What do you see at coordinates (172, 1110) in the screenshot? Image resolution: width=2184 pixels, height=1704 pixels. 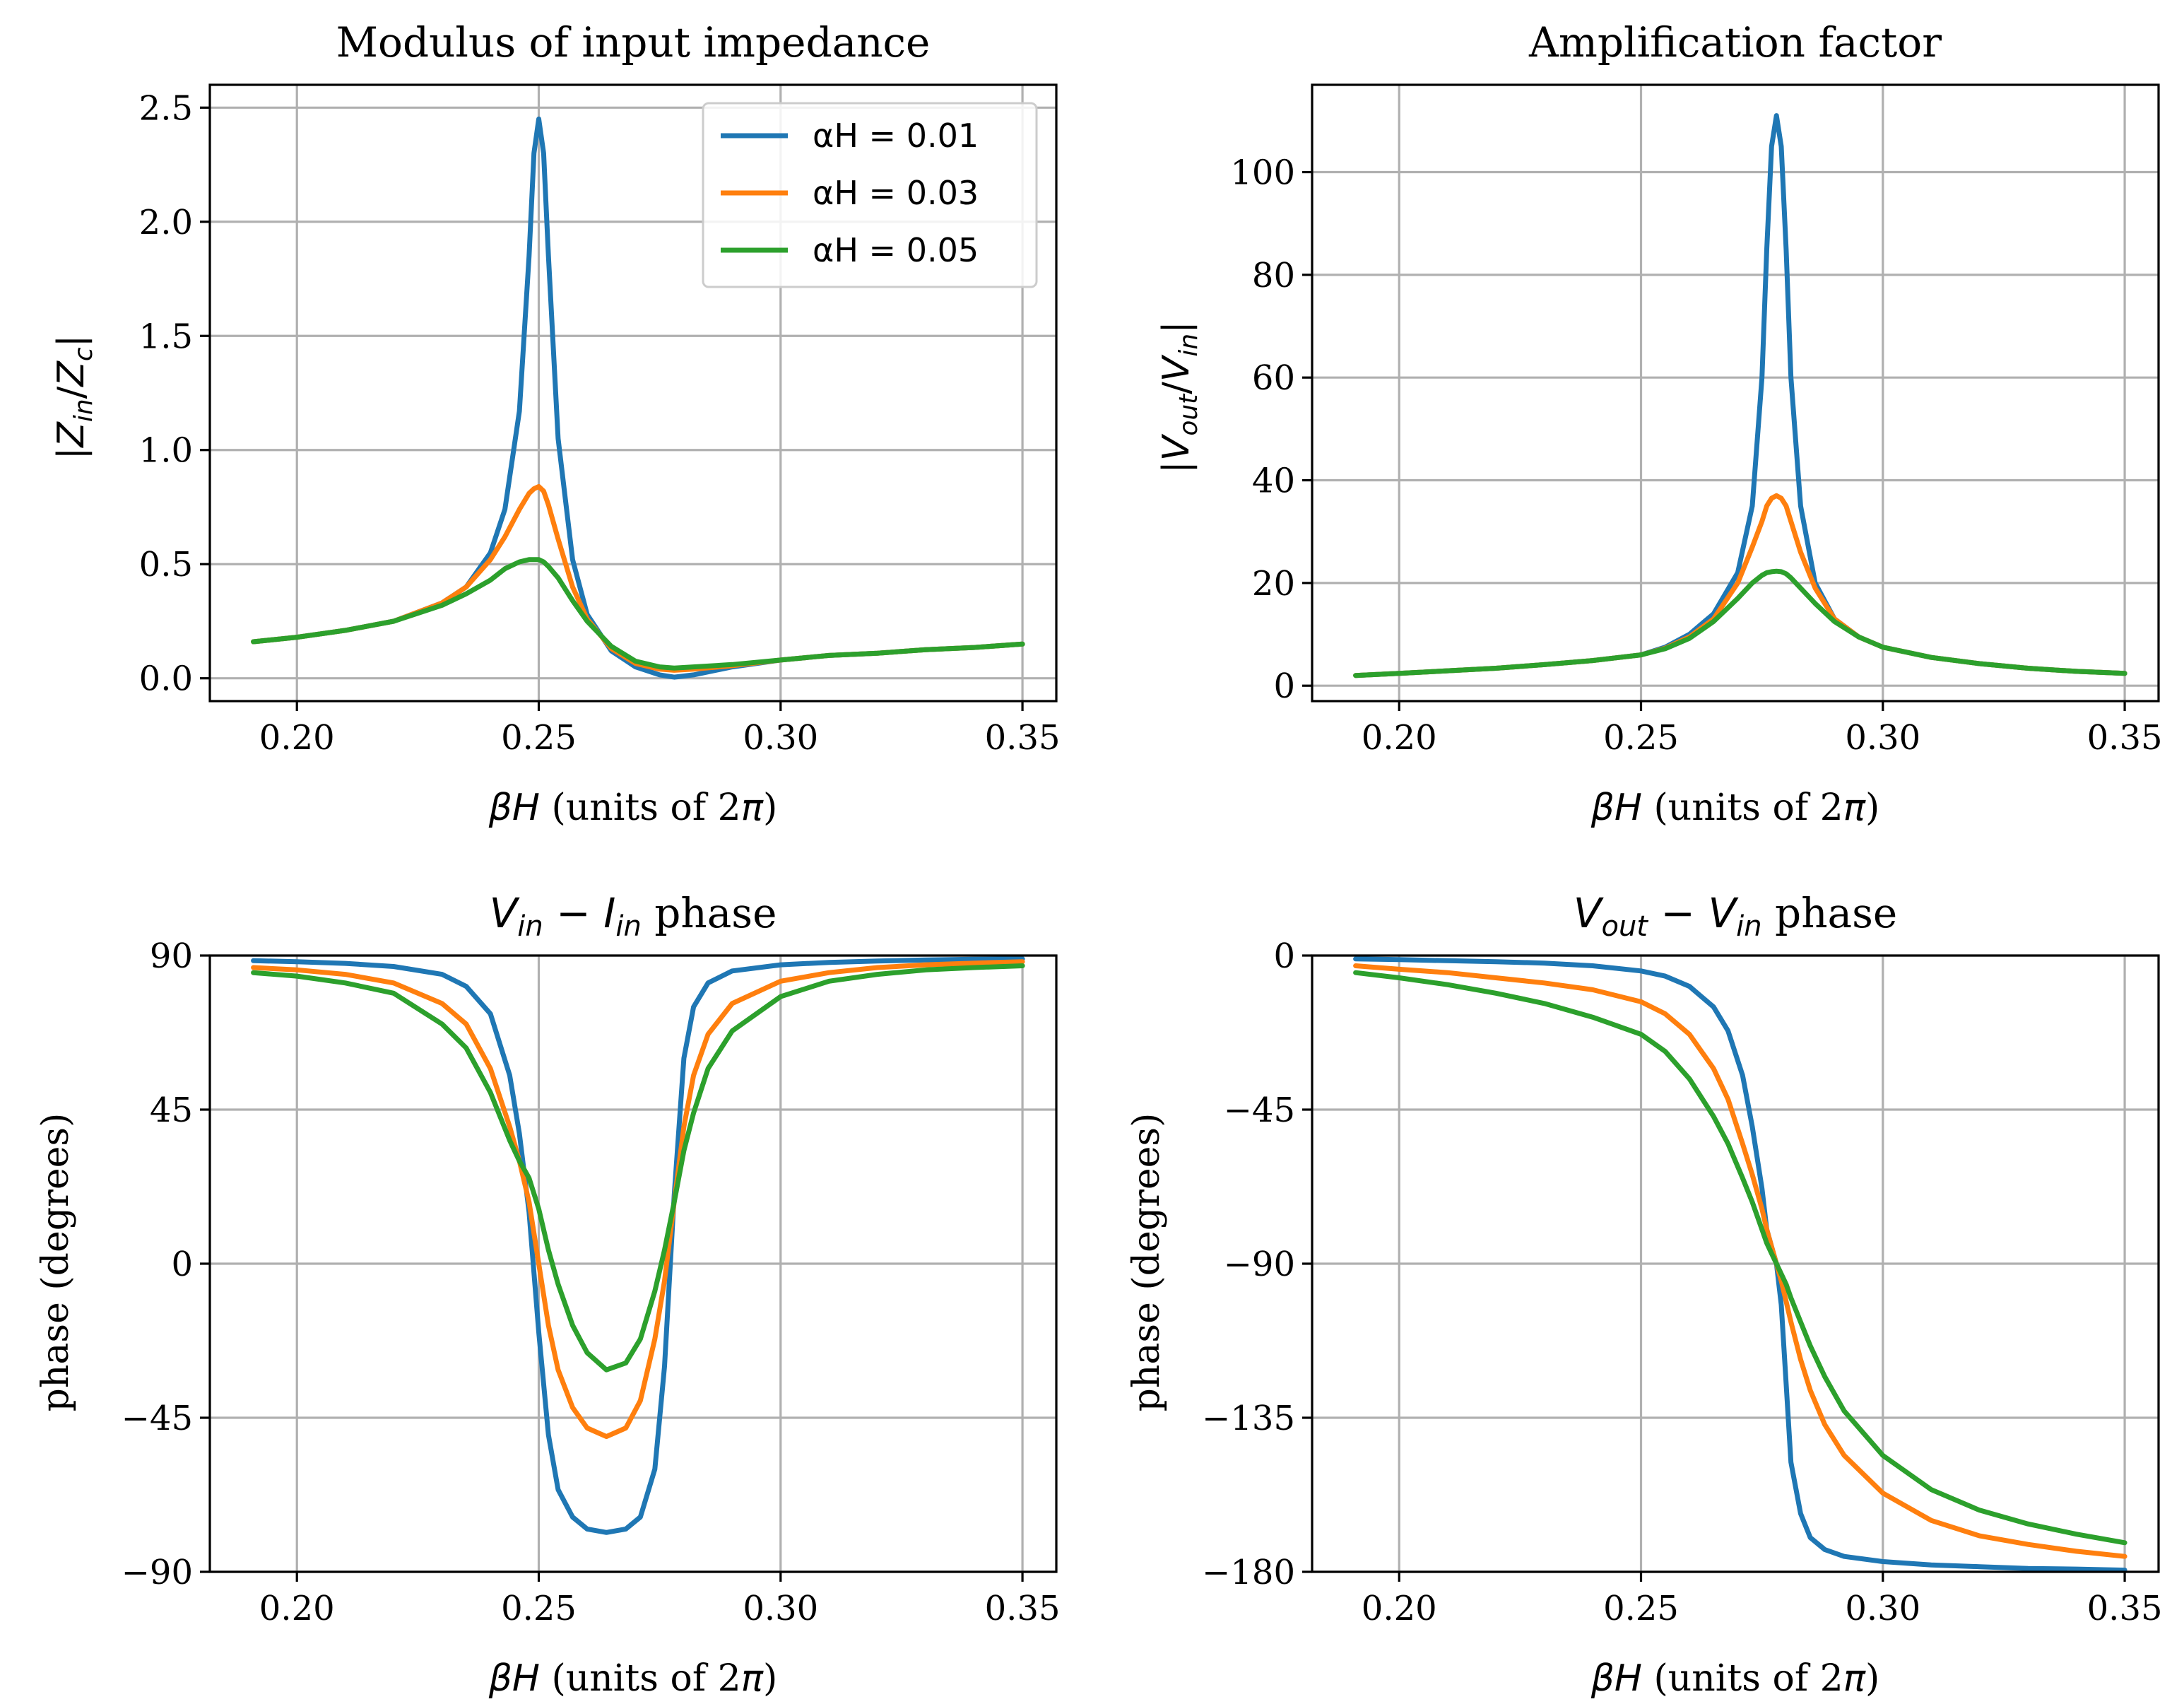 I see `y-tick-label: 45` at bounding box center [172, 1110].